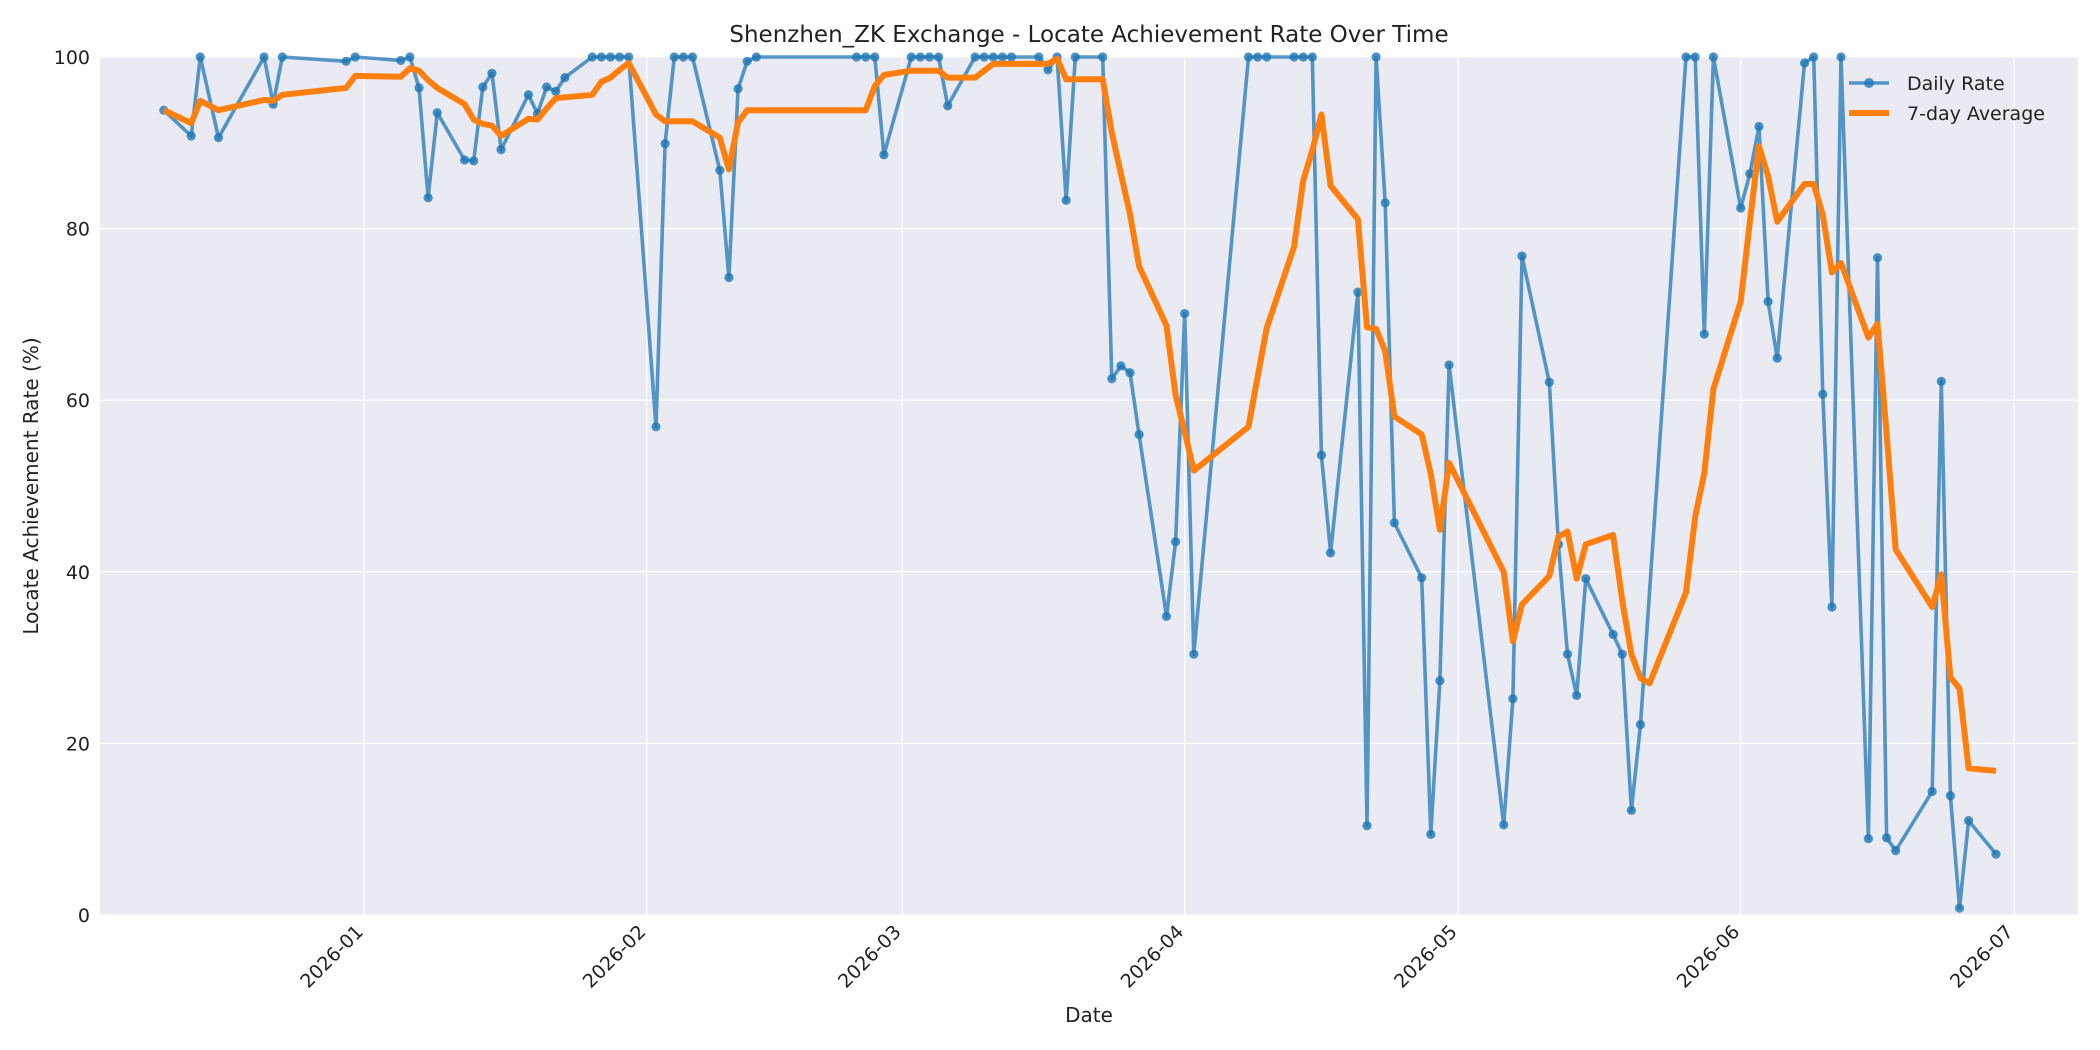 Image resolution: width=2100 pixels, height=1050 pixels. I want to click on legend-average-label: 7-day Average, so click(1976, 114).